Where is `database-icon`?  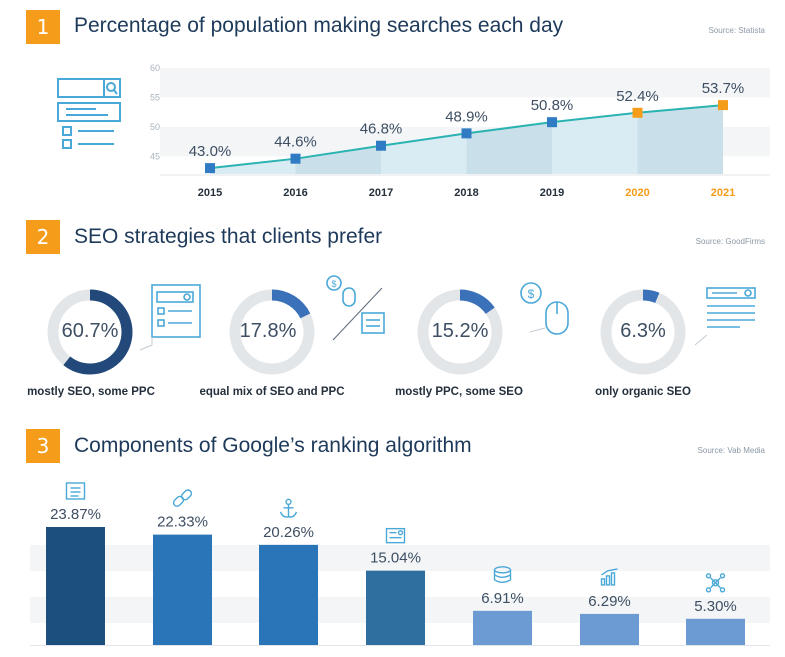
database-icon is located at coordinates (502, 575).